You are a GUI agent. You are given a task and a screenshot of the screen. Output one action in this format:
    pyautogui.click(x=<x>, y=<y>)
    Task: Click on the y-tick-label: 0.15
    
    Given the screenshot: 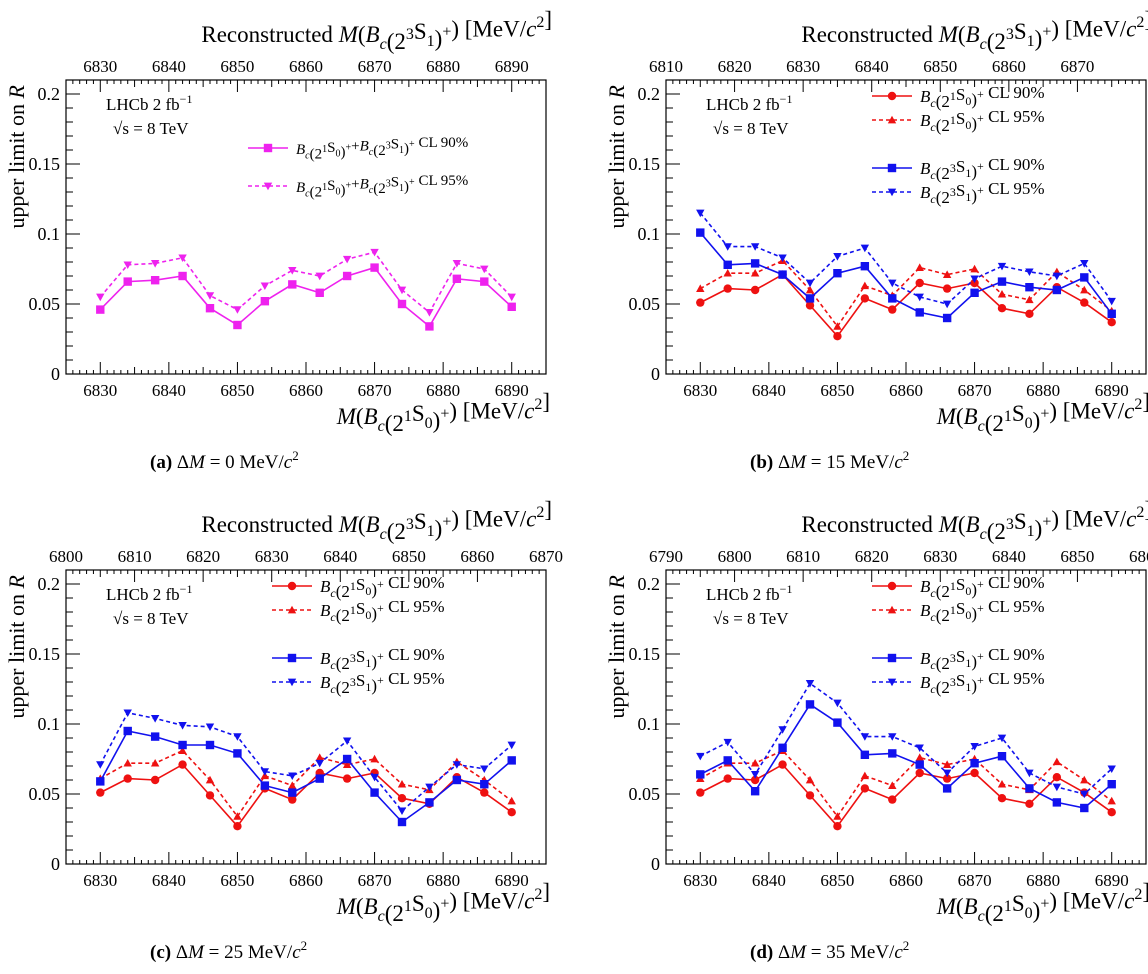 What is the action you would take?
    pyautogui.click(x=645, y=164)
    